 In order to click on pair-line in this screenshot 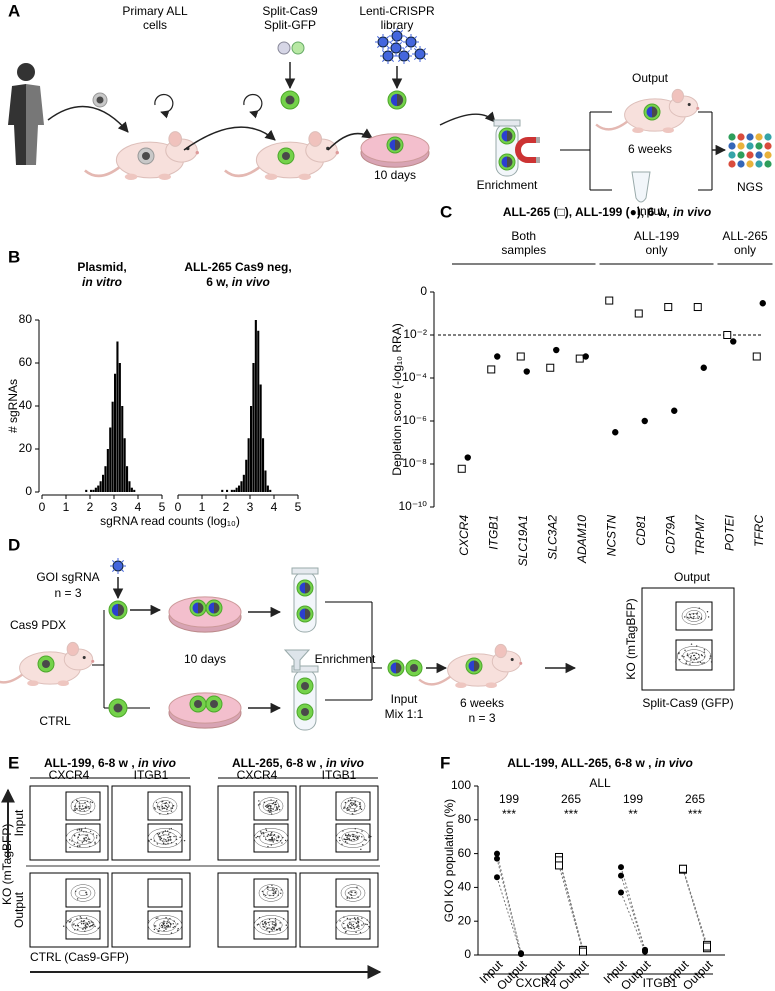, I will do `click(509, 903)`.